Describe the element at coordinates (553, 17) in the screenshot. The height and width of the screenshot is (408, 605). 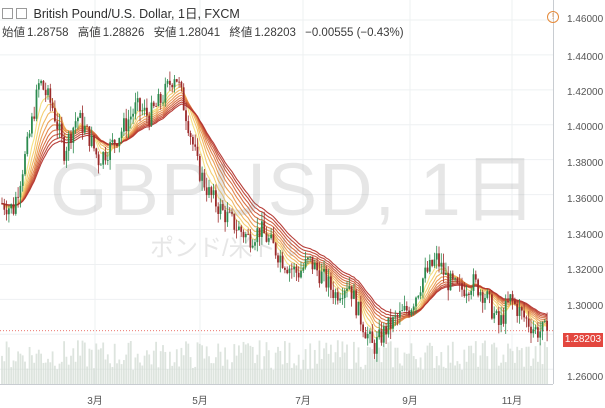
I see `alert-icon: !` at that location.